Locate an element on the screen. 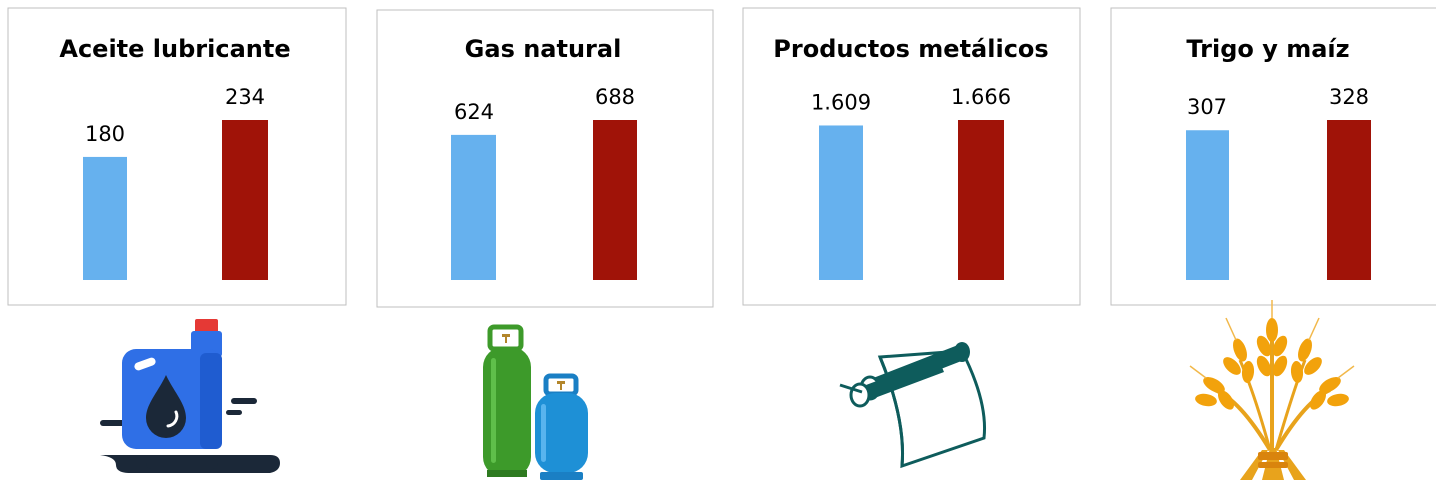  chart-title-4: Trigo y maíz is located at coordinates (1267, 49).